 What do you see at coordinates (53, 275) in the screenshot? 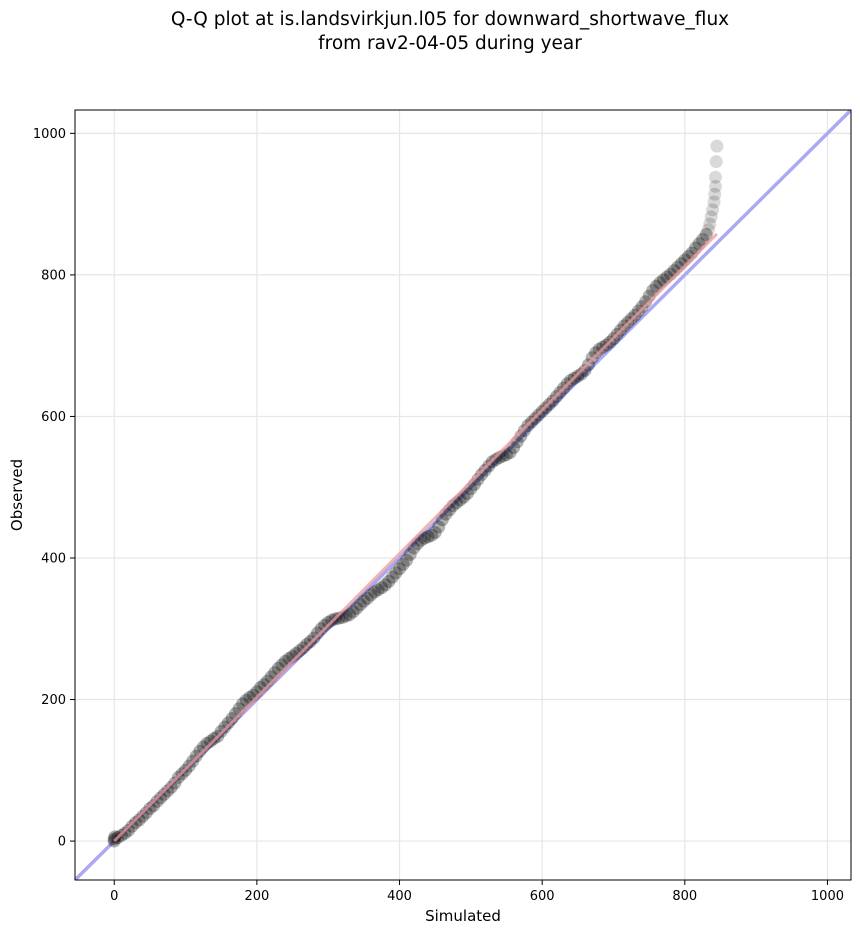
I see `y-tick-label: 800` at bounding box center [53, 275].